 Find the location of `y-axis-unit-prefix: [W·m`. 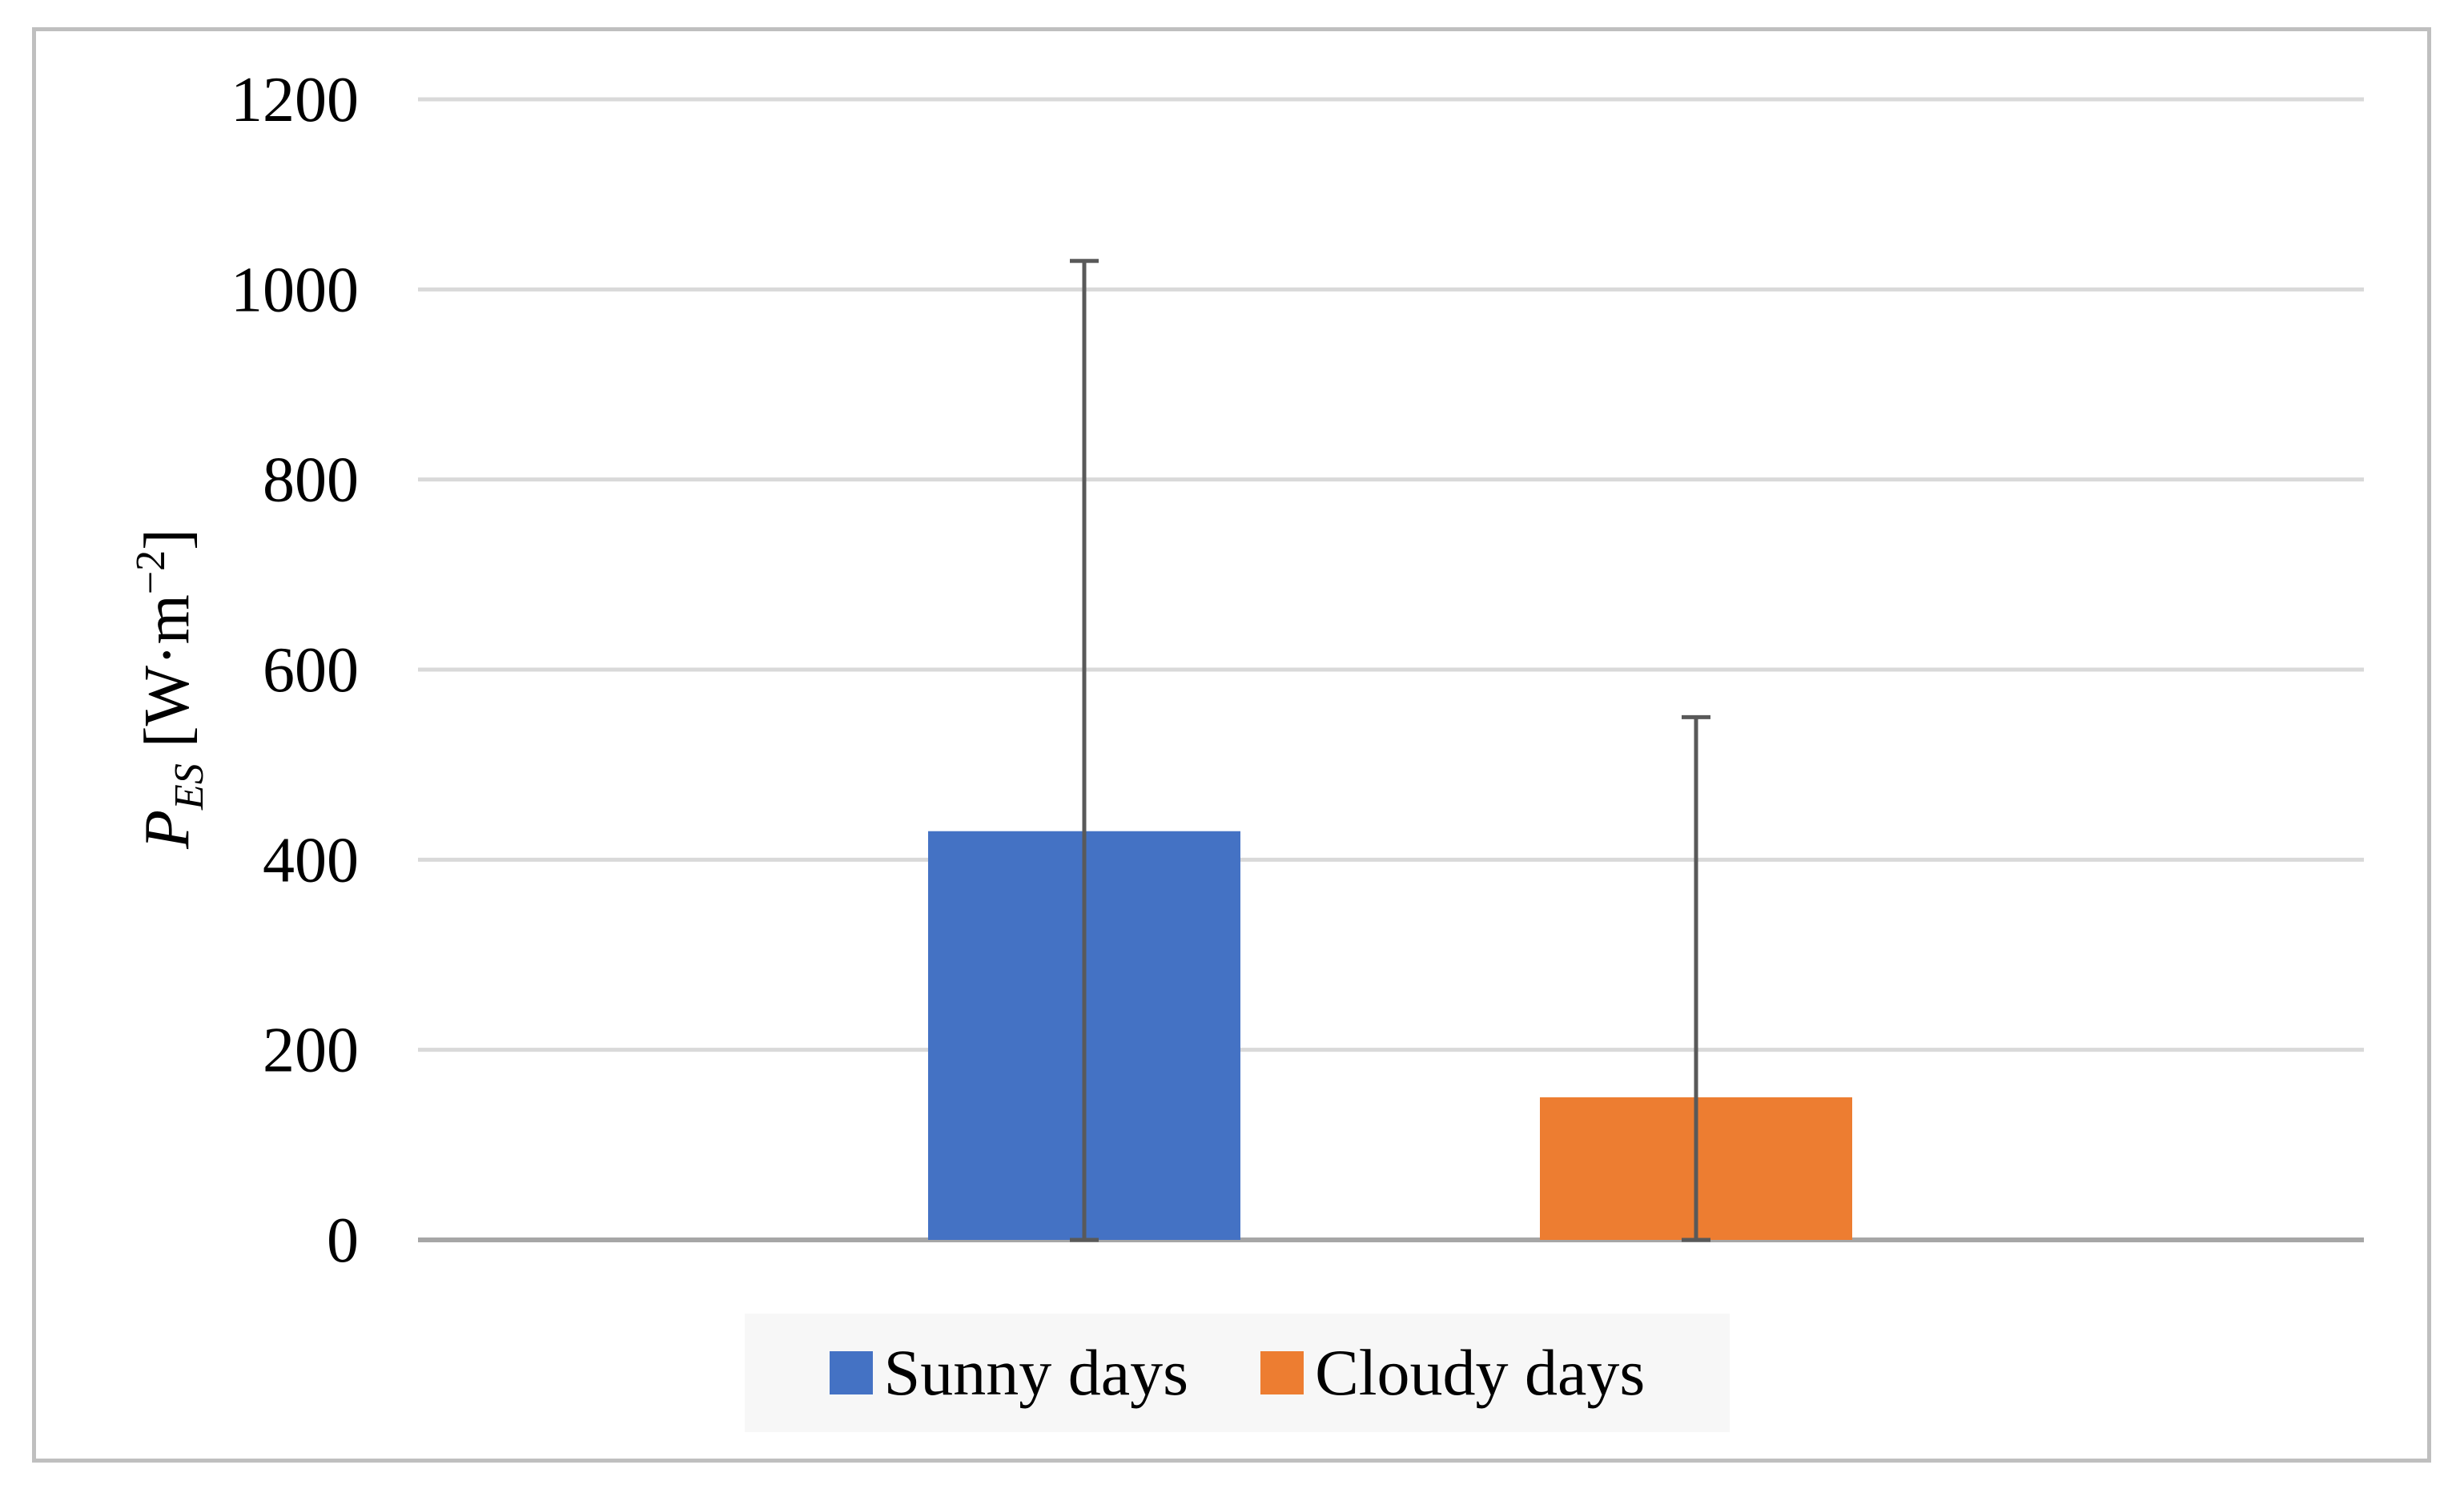

y-axis-unit-prefix: [W·m is located at coordinates (167, 678).